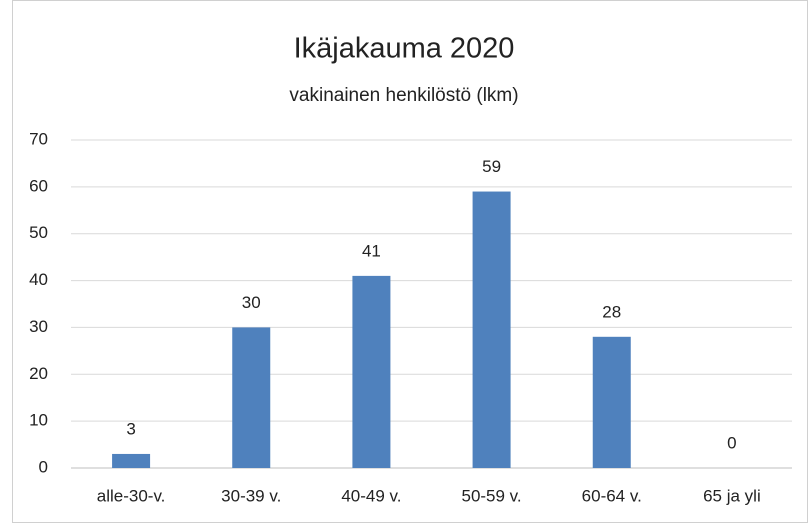 The width and height of the screenshot is (809, 524). What do you see at coordinates (491, 166) in the screenshot?
I see `data-label: 59` at bounding box center [491, 166].